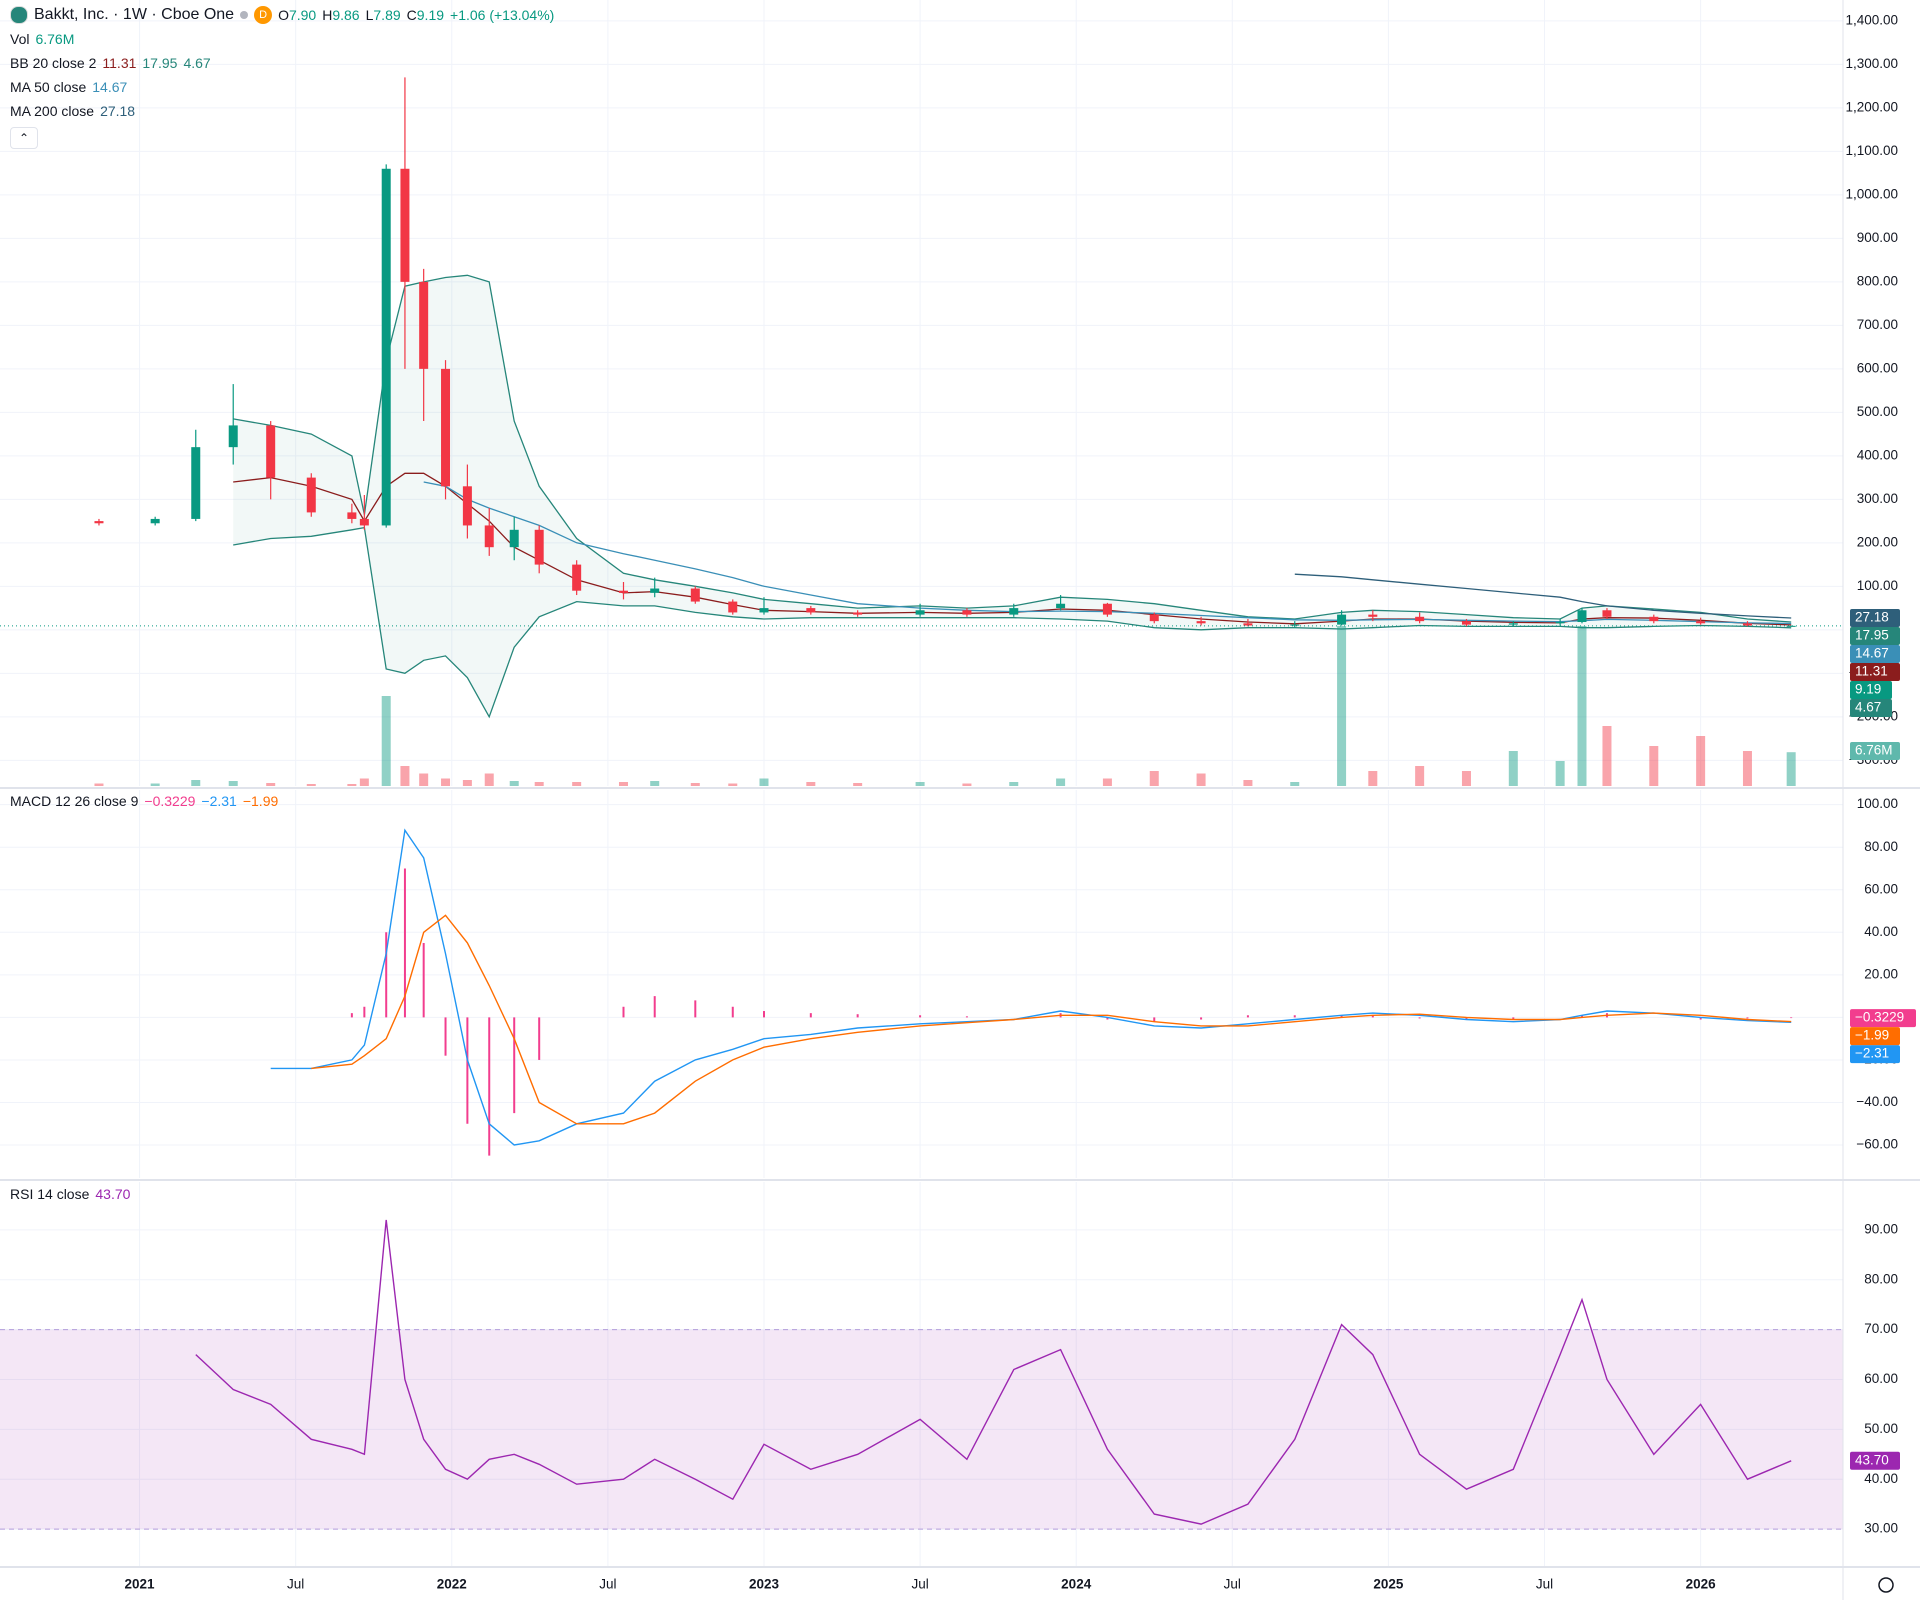 The image size is (1920, 1600). Describe the element at coordinates (1871, 63) in the screenshot. I see `y-tick-label: 1,300.00` at that location.